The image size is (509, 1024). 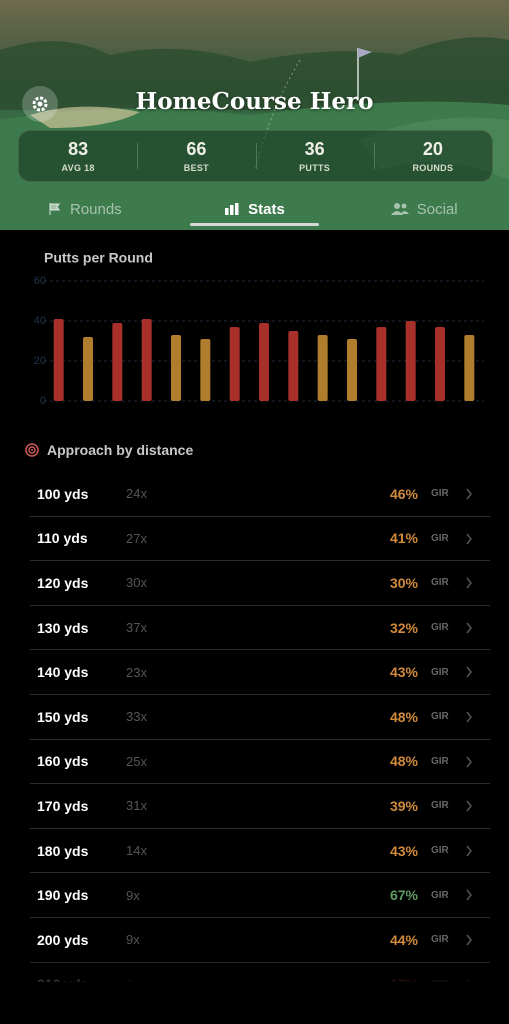 What do you see at coordinates (260, 762) in the screenshot?
I see `approach-row: 160 yds 25x 48% GIR` at bounding box center [260, 762].